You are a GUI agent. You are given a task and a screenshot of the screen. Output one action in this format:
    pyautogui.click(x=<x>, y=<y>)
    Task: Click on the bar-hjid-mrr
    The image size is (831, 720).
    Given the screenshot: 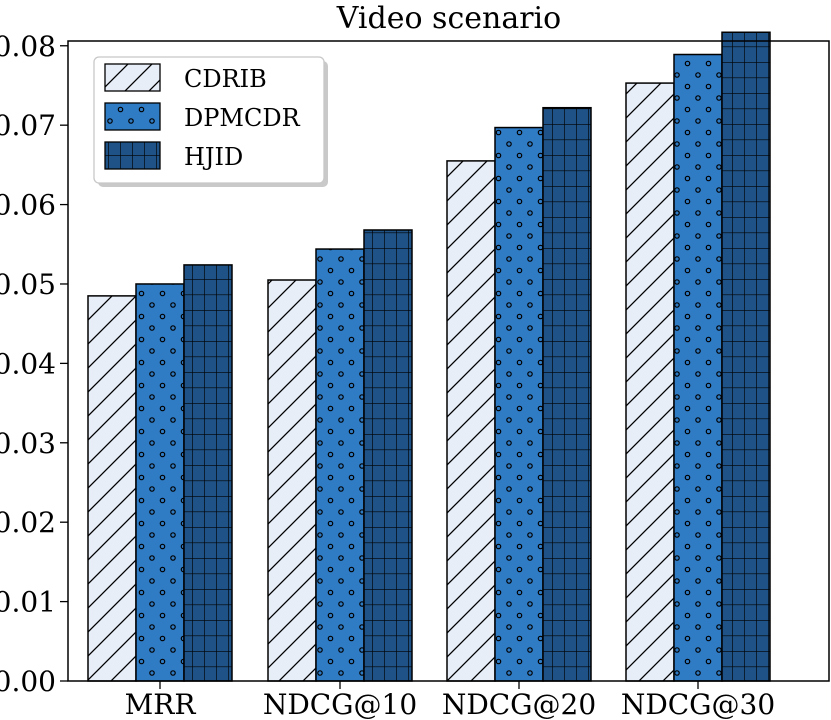 What is the action you would take?
    pyautogui.click(x=208, y=473)
    